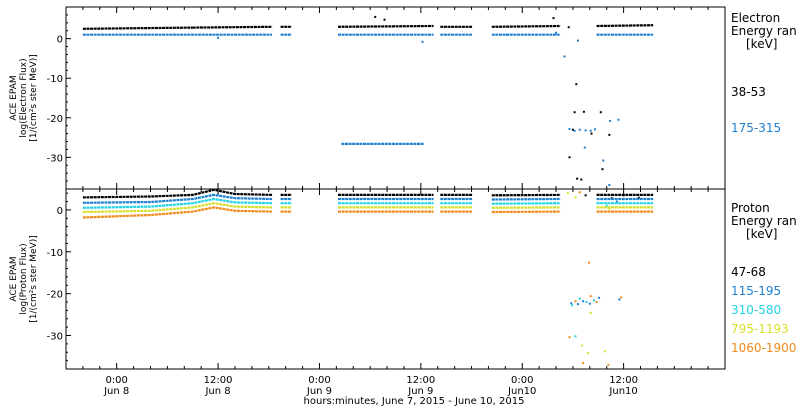  What do you see at coordinates (24, 97) in the screenshot?
I see `y-axis-title-line: log(Electron Flux)` at bounding box center [24, 97].